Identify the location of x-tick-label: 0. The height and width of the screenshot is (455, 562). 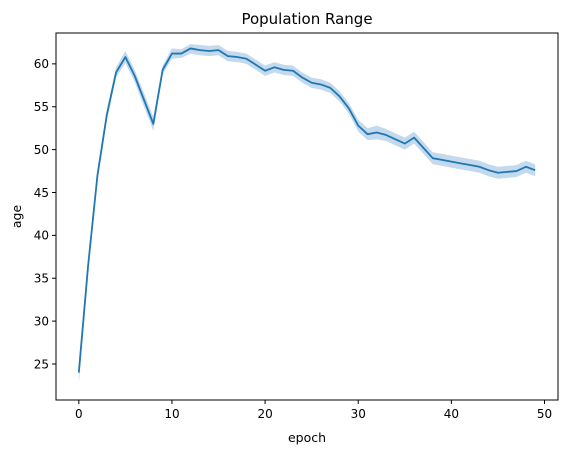
(79, 414).